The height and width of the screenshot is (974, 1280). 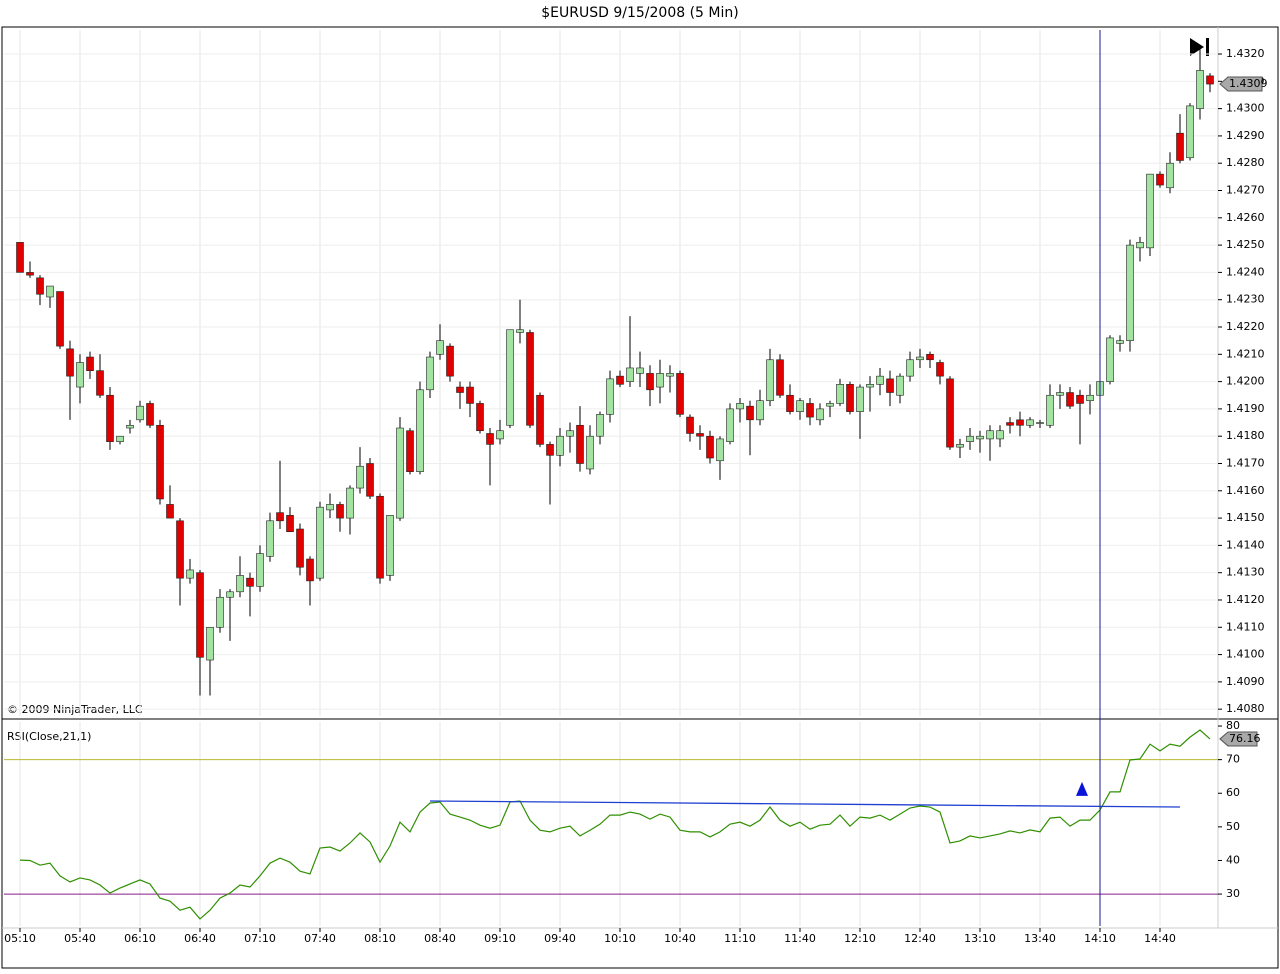 I want to click on y-tick-label: 1.4280, so click(x=1245, y=162).